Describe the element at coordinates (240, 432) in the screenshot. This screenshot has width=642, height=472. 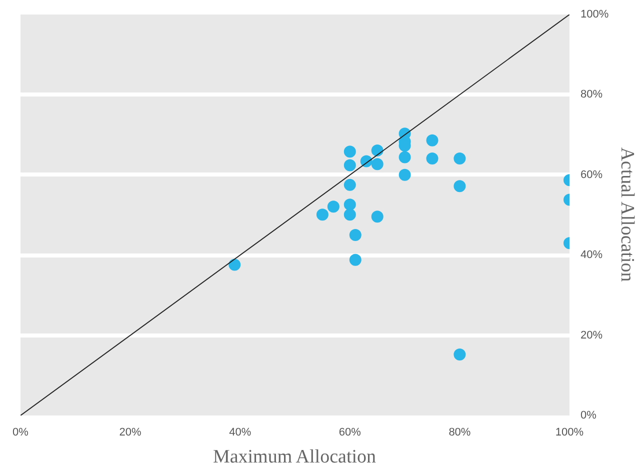
I see `x-tick-label: 40%` at that location.